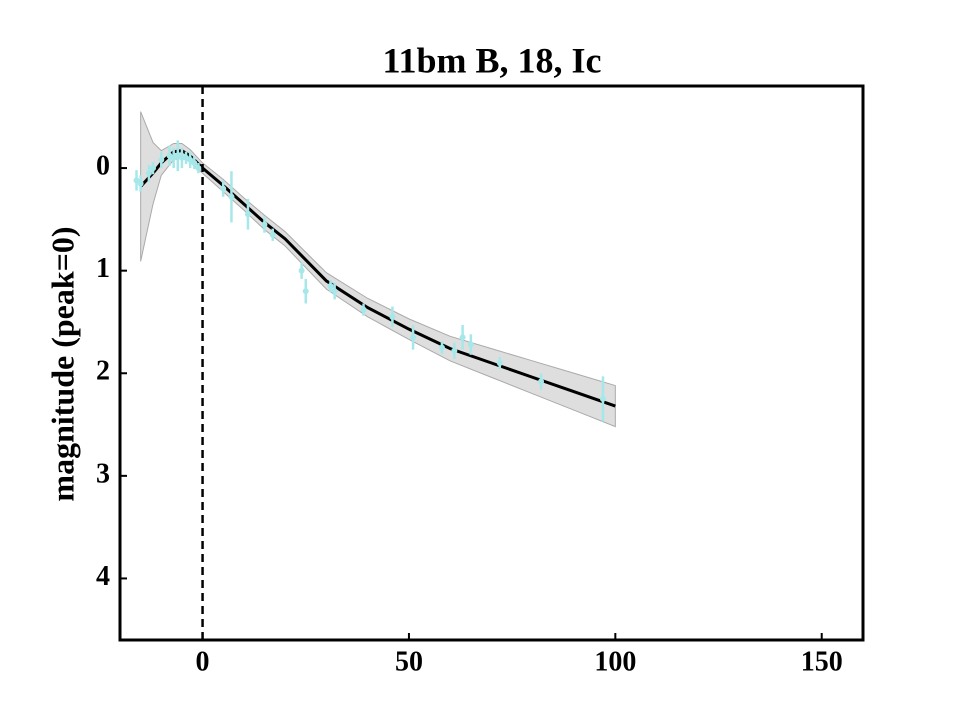 This screenshot has height=720, width=960. Describe the element at coordinates (103, 473) in the screenshot. I see `y-tick-label: 3` at that location.